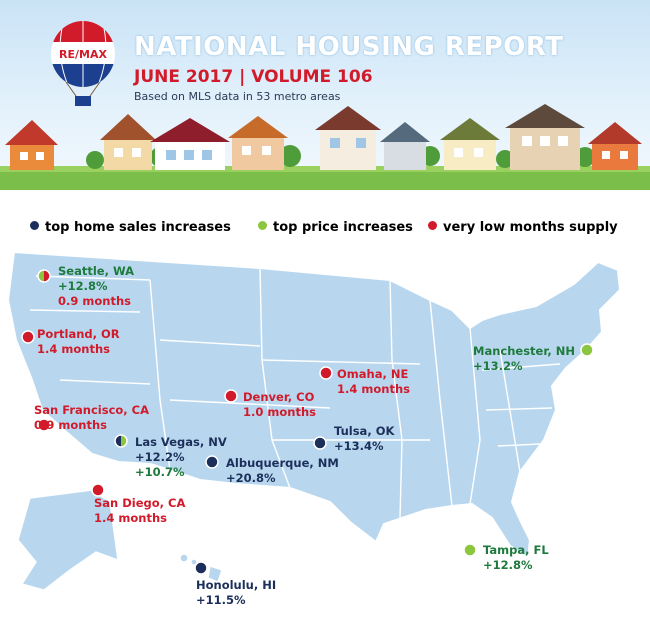  What do you see at coordinates (140, 503) in the screenshot?
I see `city-name: San Diego, CA` at bounding box center [140, 503].